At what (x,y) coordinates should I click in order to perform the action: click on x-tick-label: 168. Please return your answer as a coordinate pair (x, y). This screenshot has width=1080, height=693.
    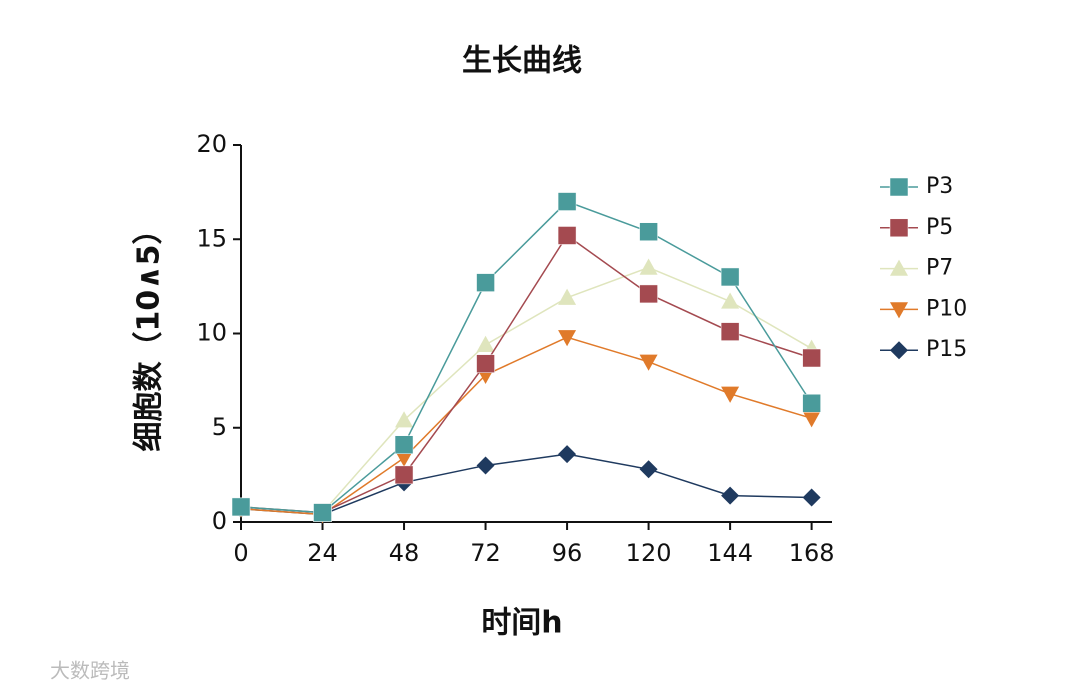
    Looking at the image, I should click on (812, 553).